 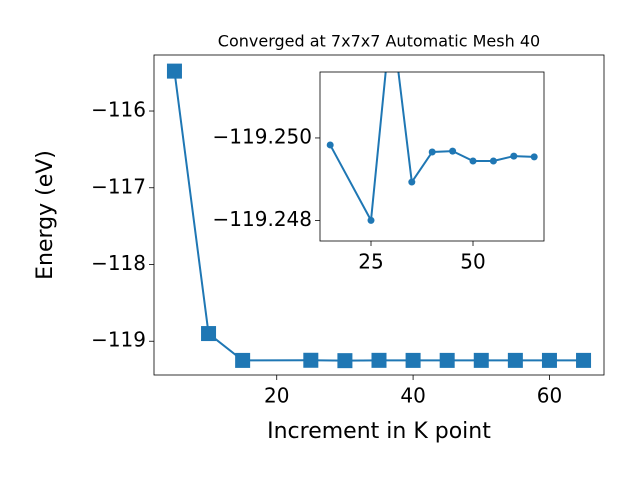 What do you see at coordinates (379, 431) in the screenshot?
I see `x-axis-label: Increment in K point` at bounding box center [379, 431].